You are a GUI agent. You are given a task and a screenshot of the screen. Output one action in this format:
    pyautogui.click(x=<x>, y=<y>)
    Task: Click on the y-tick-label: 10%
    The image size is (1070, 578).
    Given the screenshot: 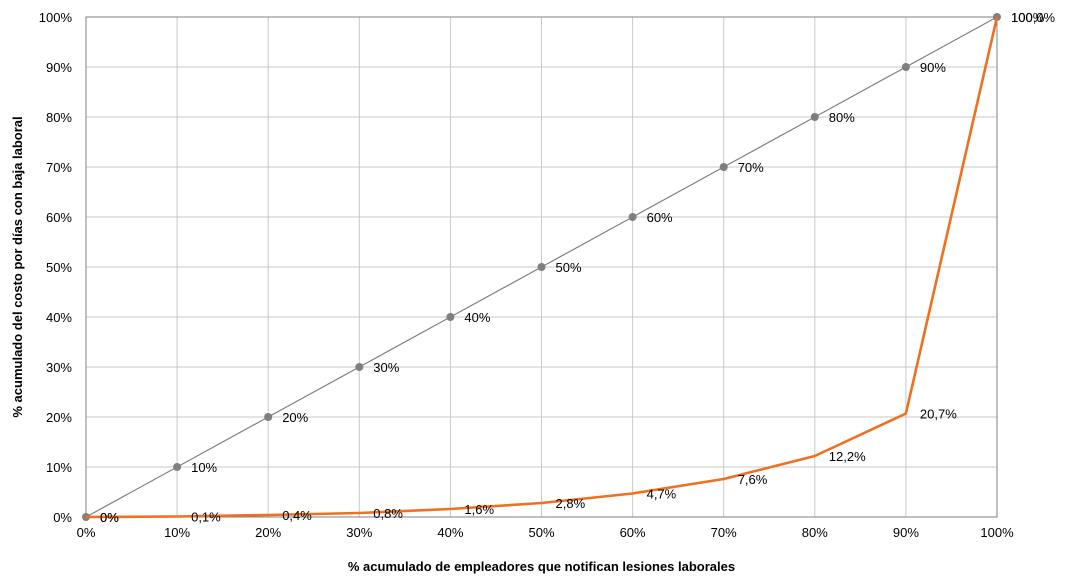 What is the action you would take?
    pyautogui.click(x=59, y=467)
    